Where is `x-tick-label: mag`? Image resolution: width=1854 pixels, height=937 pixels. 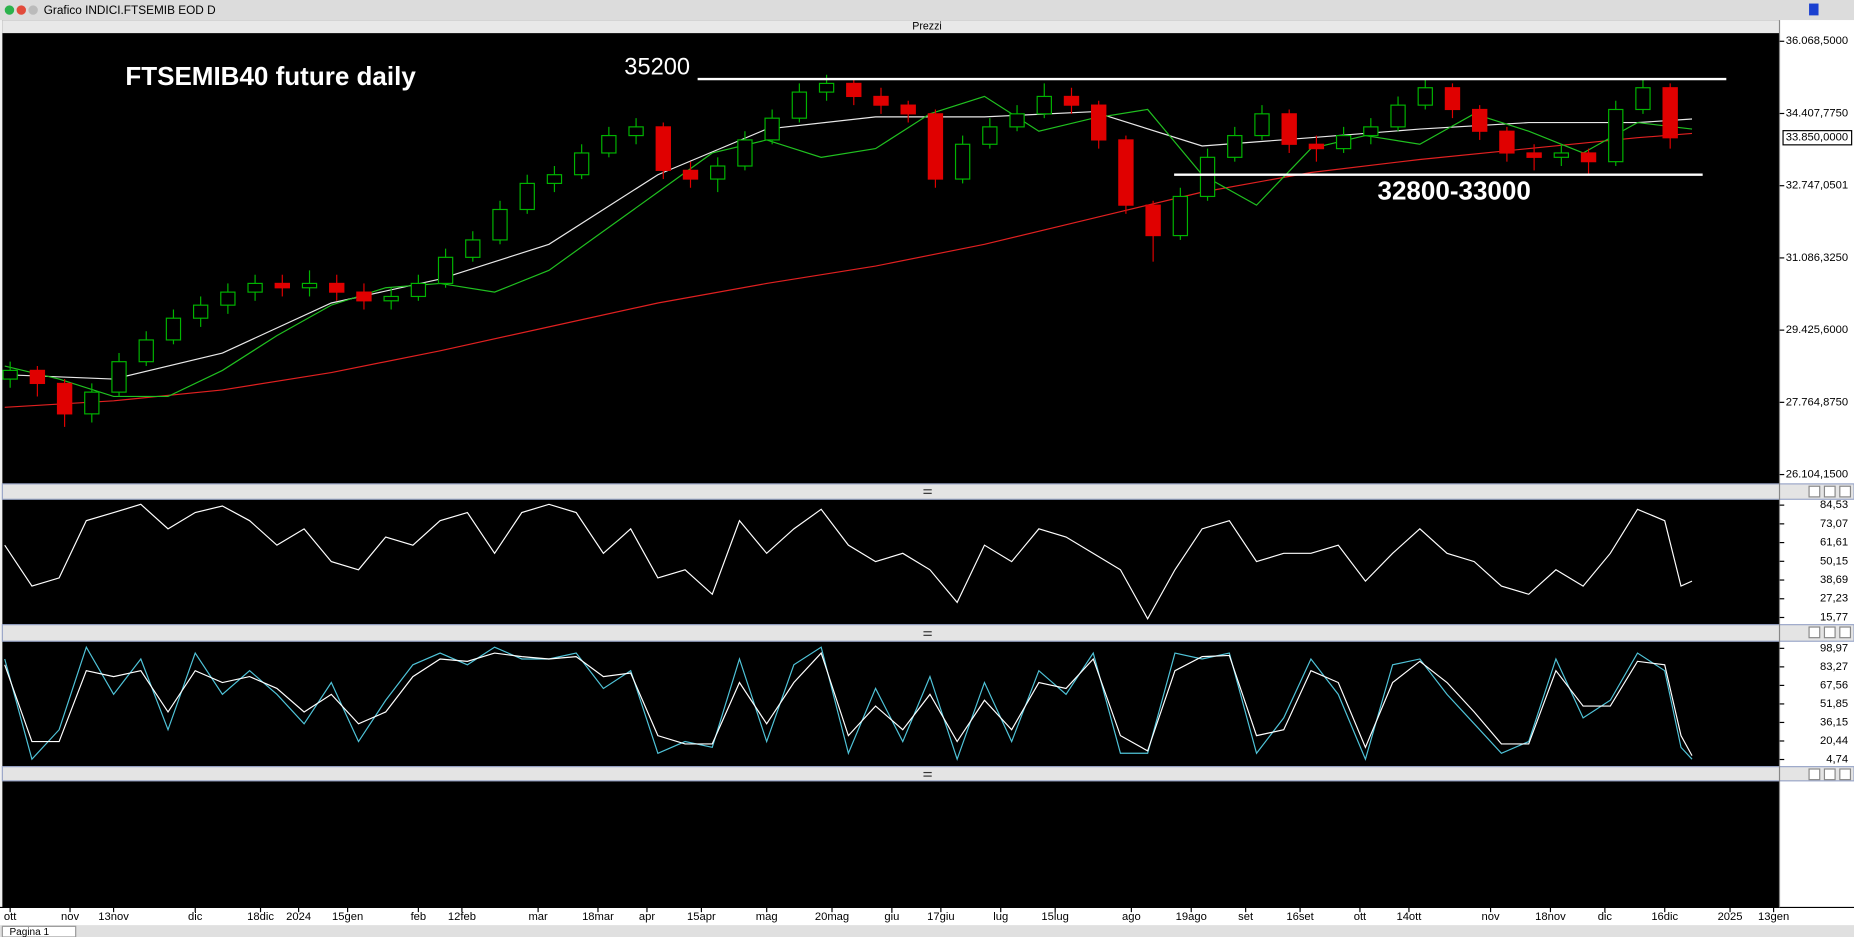 x-tick-label: mag is located at coordinates (767, 917).